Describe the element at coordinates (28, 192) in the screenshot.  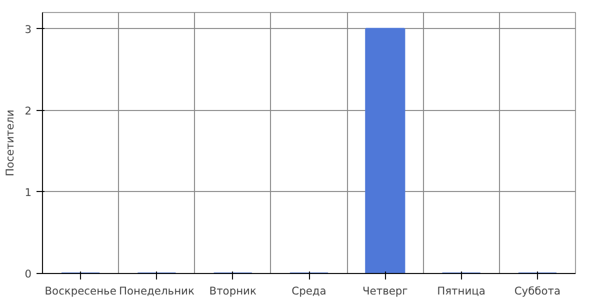
I see `y-tick-label: 1` at that location.